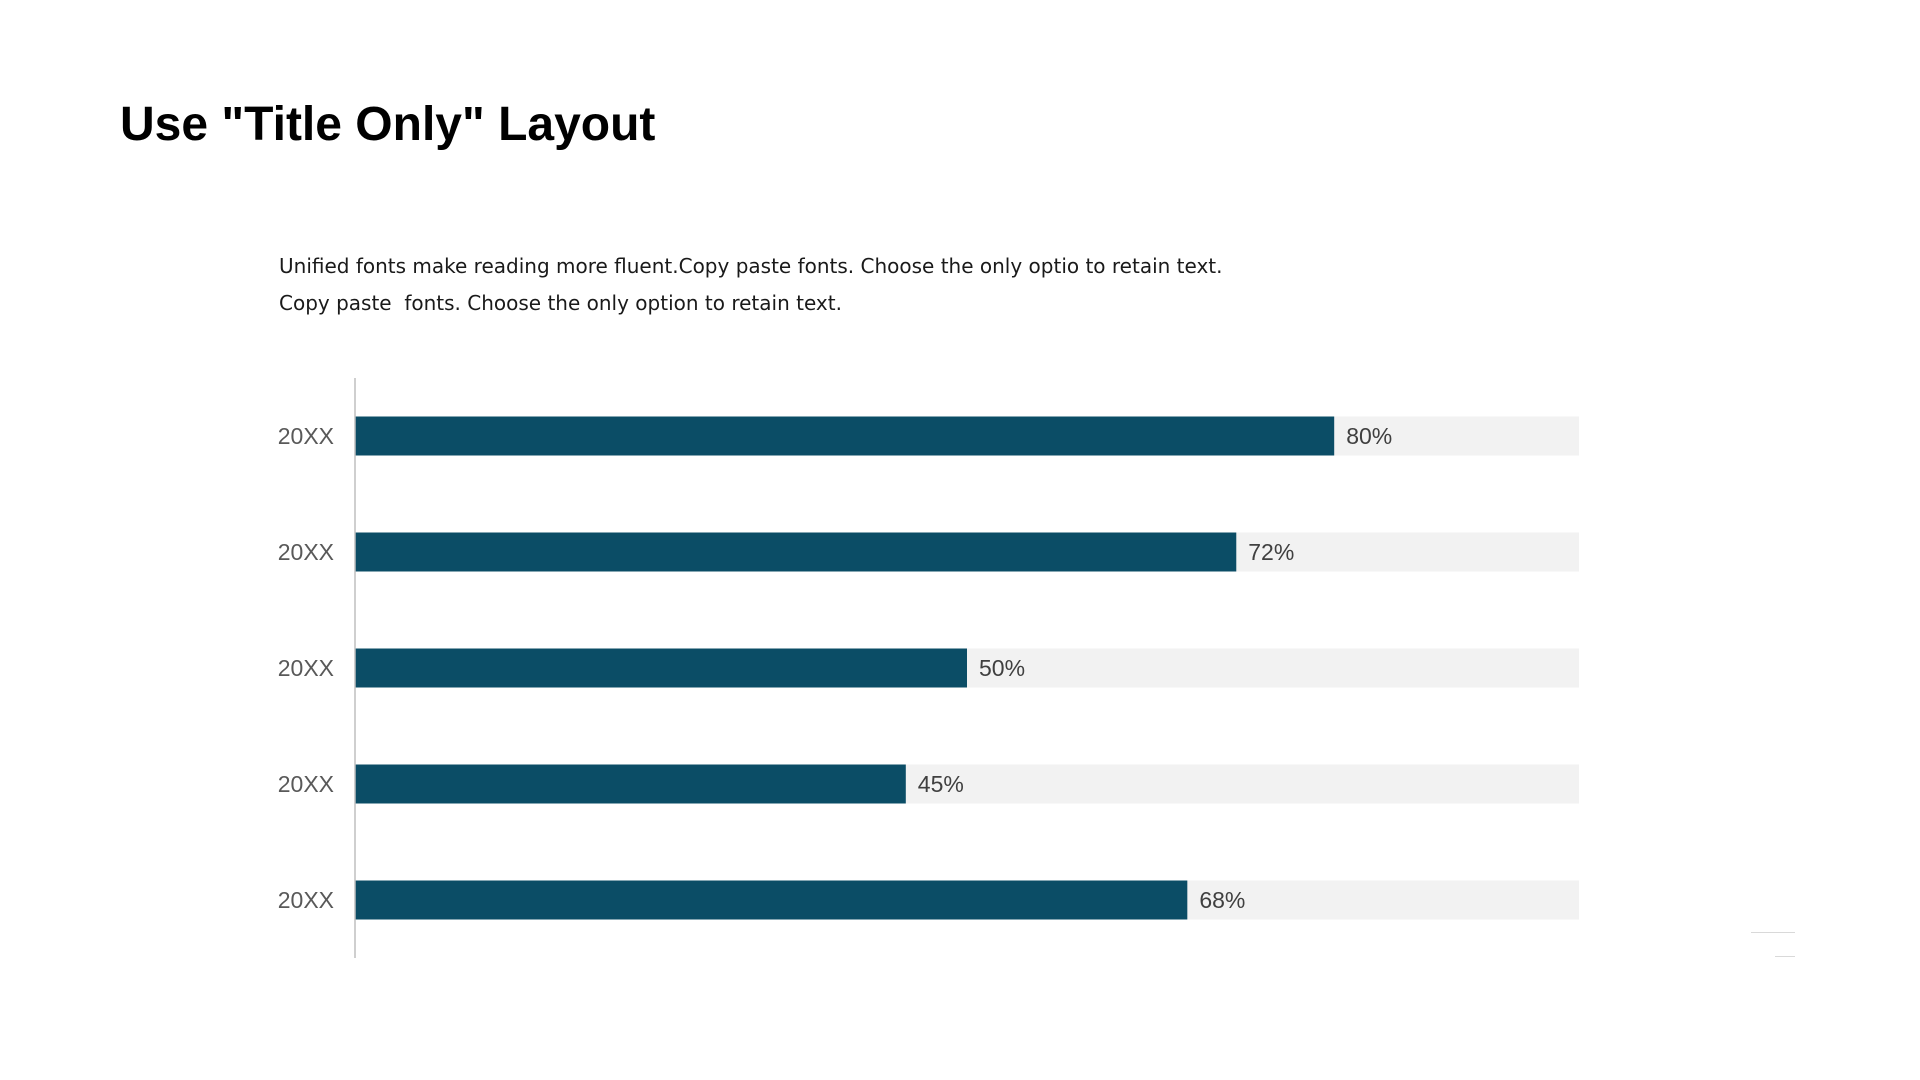  Describe the element at coordinates (306, 784) in the screenshot. I see `category-label-4: 20XX` at that location.